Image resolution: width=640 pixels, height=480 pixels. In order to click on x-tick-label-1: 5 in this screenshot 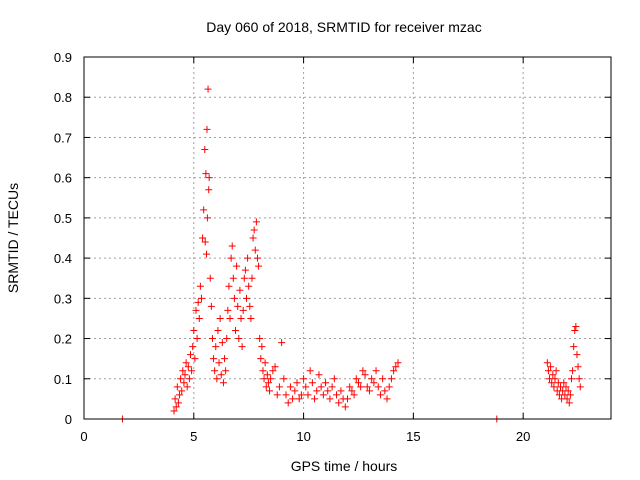, I will do `click(193, 436)`.